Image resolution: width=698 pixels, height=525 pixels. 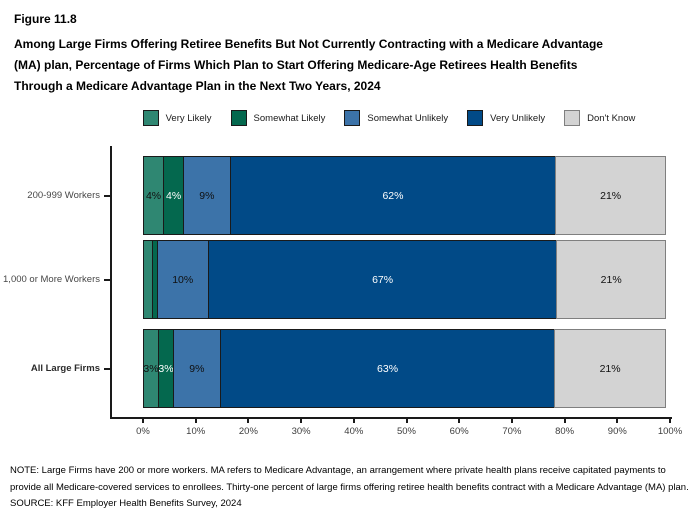 What do you see at coordinates (617, 431) in the screenshot?
I see `x-axis-tick-label: 90%` at bounding box center [617, 431].